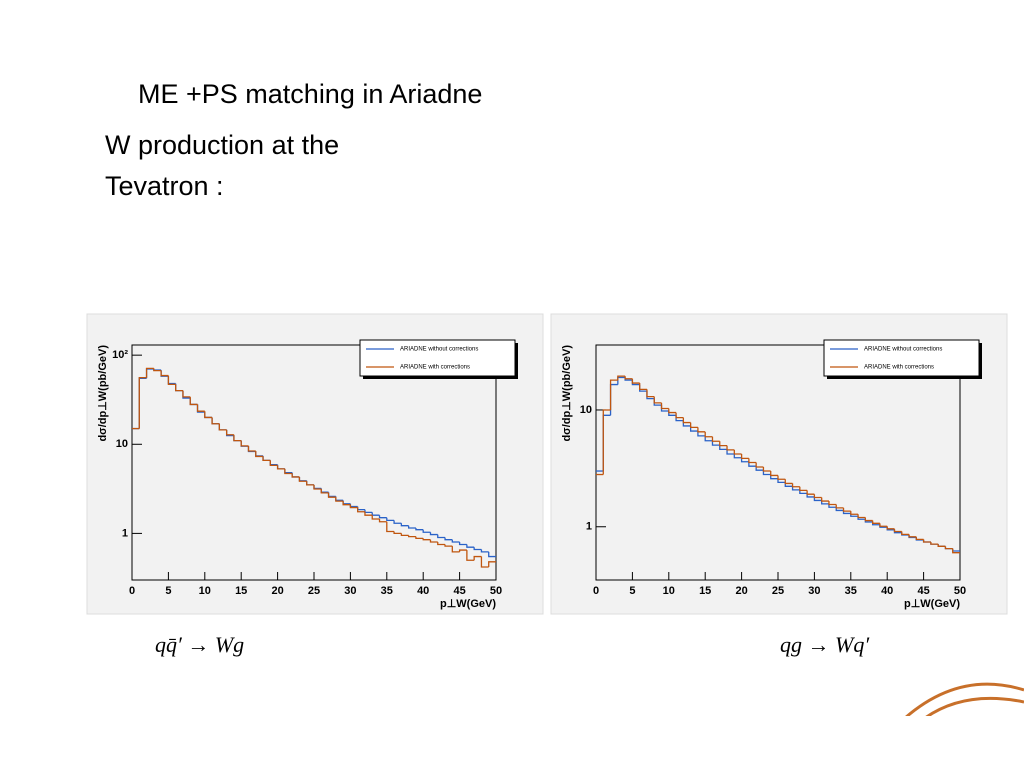 This screenshot has height=768, width=1024. I want to click on x-tick-label: 20, so click(277, 591).